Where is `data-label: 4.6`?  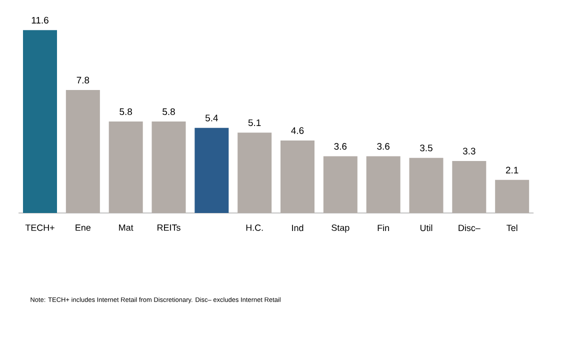 data-label: 4.6 is located at coordinates (297, 130).